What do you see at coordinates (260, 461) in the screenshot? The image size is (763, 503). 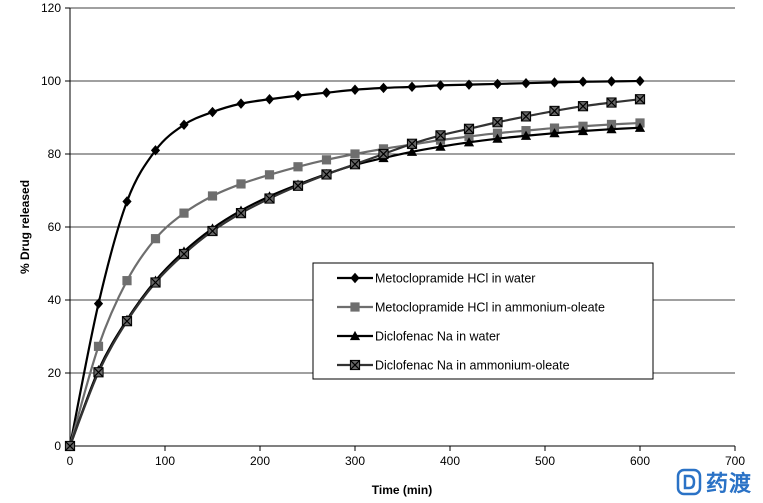 I see `x-tick-label-200: 200` at bounding box center [260, 461].